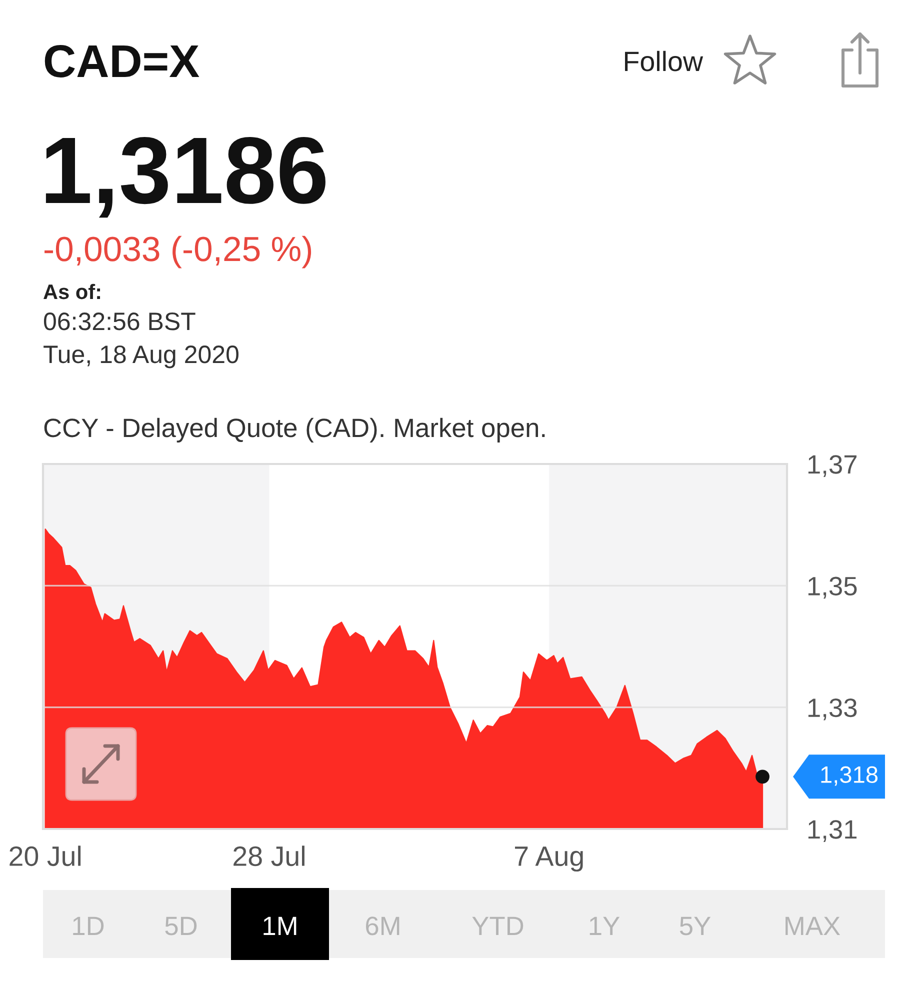 This screenshot has height=982, width=921. I want to click on x-tick-label: 7 Aug, so click(549, 859).